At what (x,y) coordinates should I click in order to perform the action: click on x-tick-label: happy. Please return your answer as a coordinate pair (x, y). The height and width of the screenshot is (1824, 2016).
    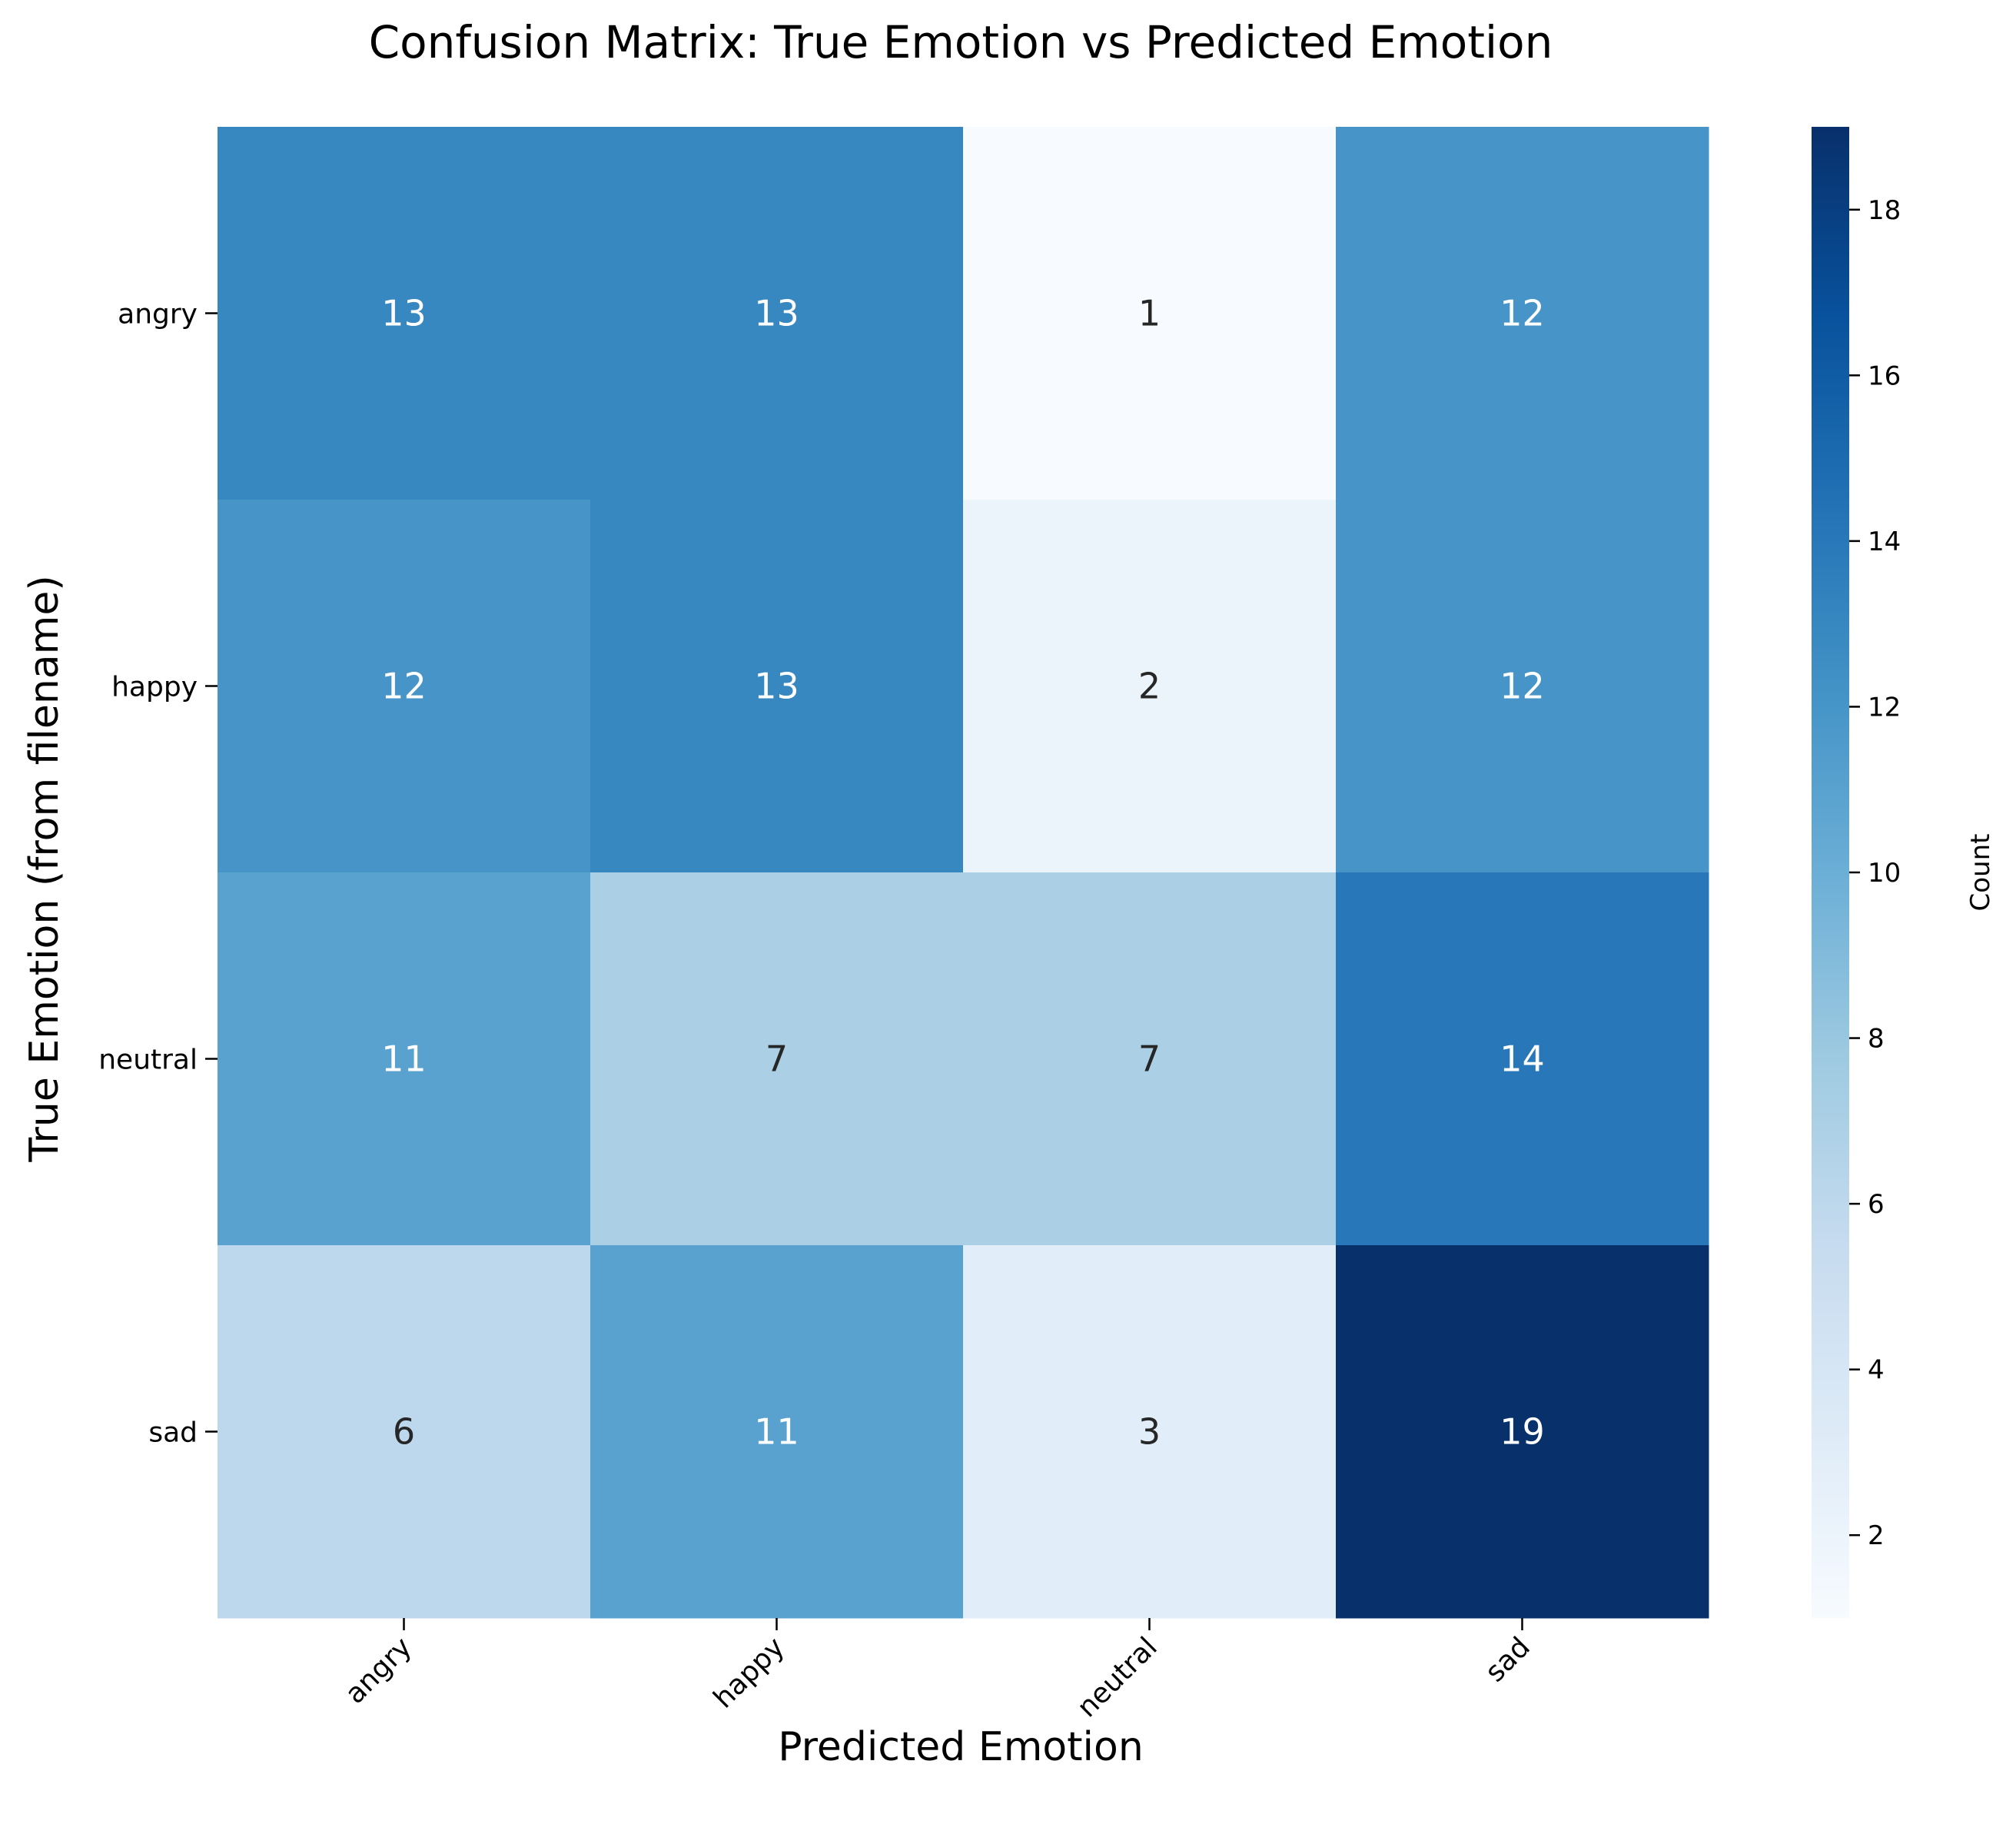
    Looking at the image, I should click on (749, 1672).